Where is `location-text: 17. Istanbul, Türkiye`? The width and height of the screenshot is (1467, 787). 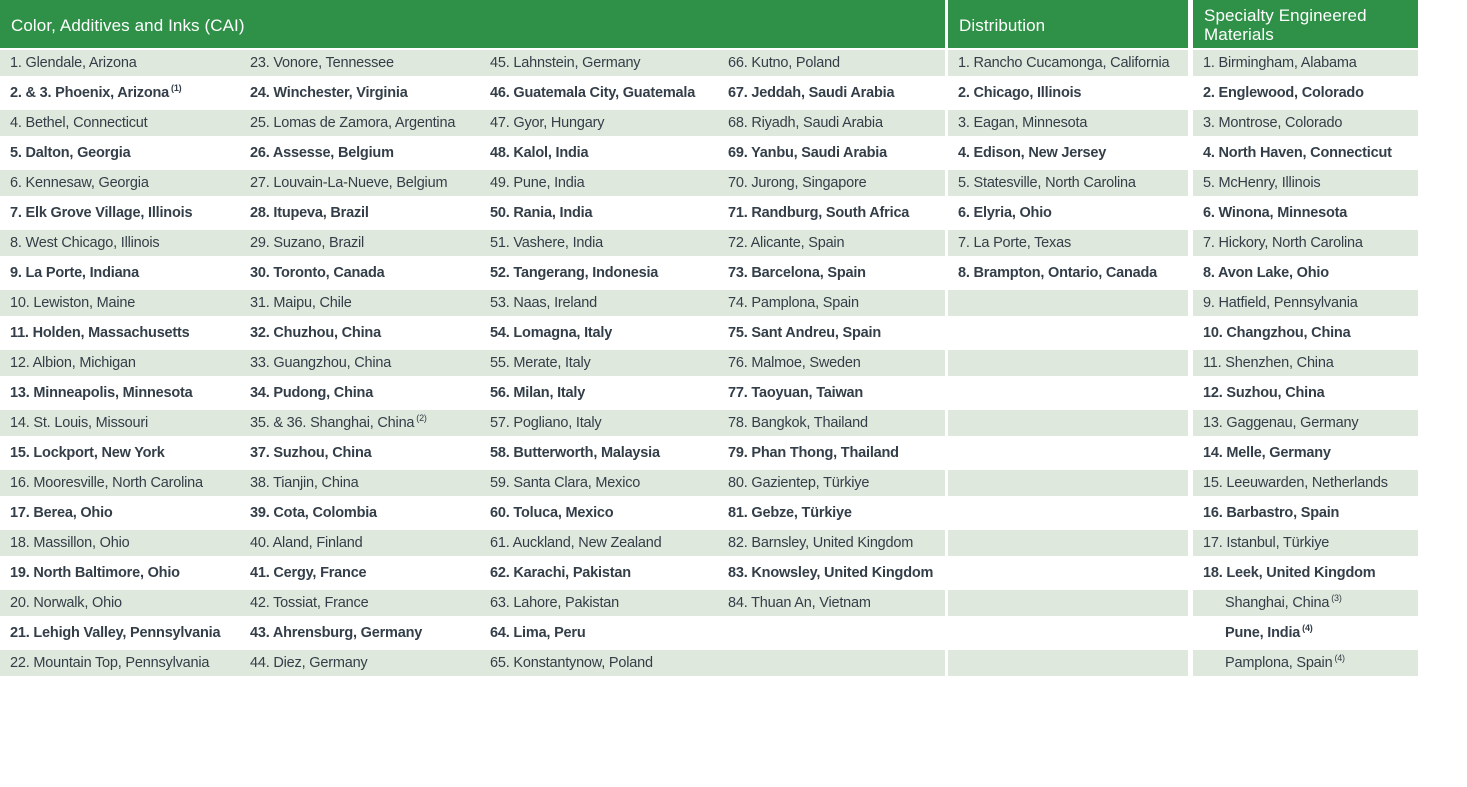 location-text: 17. Istanbul, Türkiye is located at coordinates (1266, 543).